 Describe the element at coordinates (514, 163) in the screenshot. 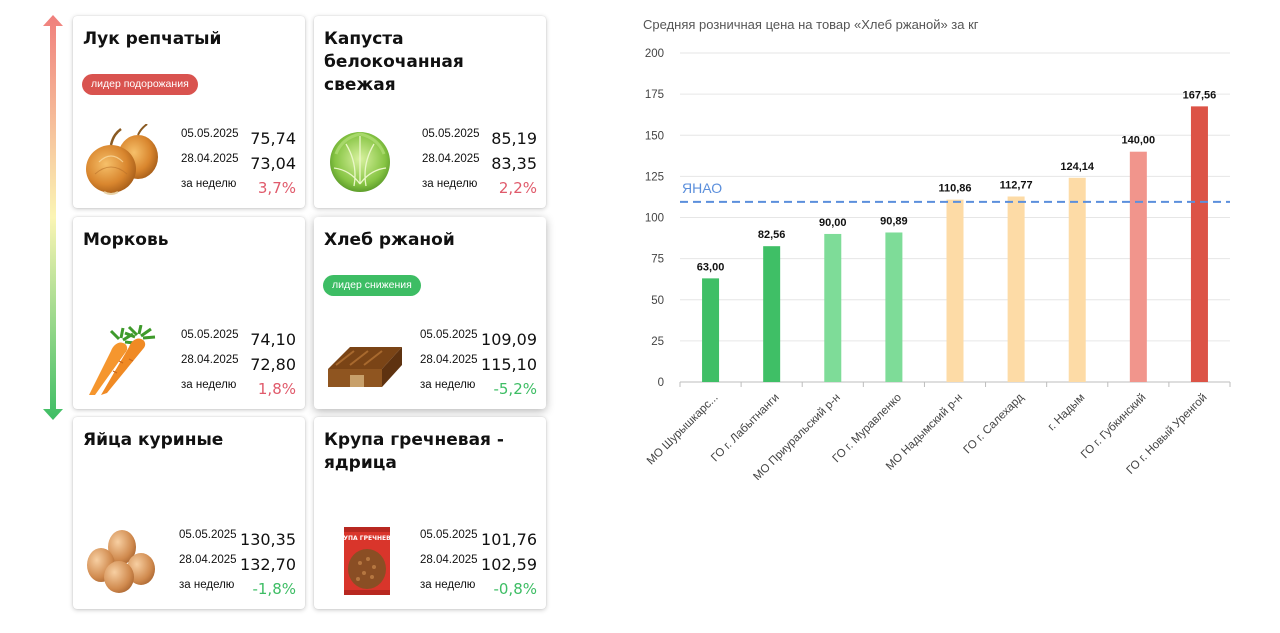

I see `previous-price: 83,35` at that location.